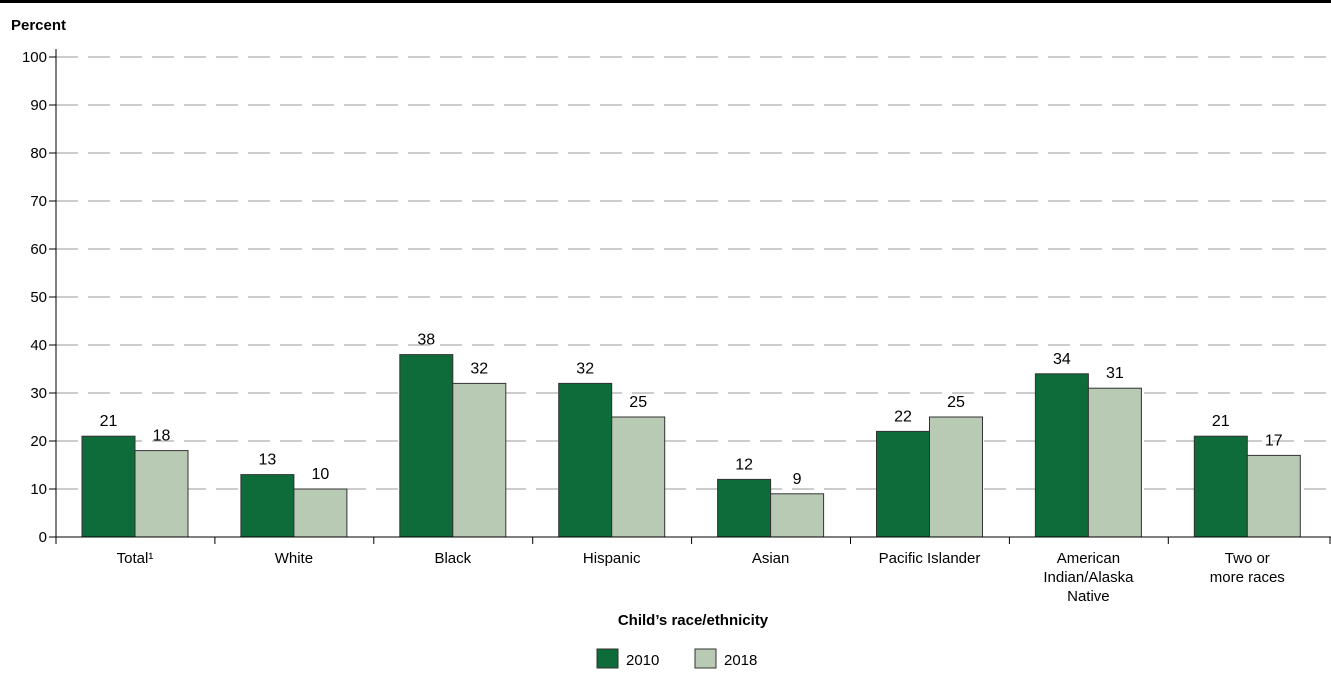 The image size is (1331, 676). Describe the element at coordinates (38, 105) in the screenshot. I see `y-tick-label: 90` at that location.